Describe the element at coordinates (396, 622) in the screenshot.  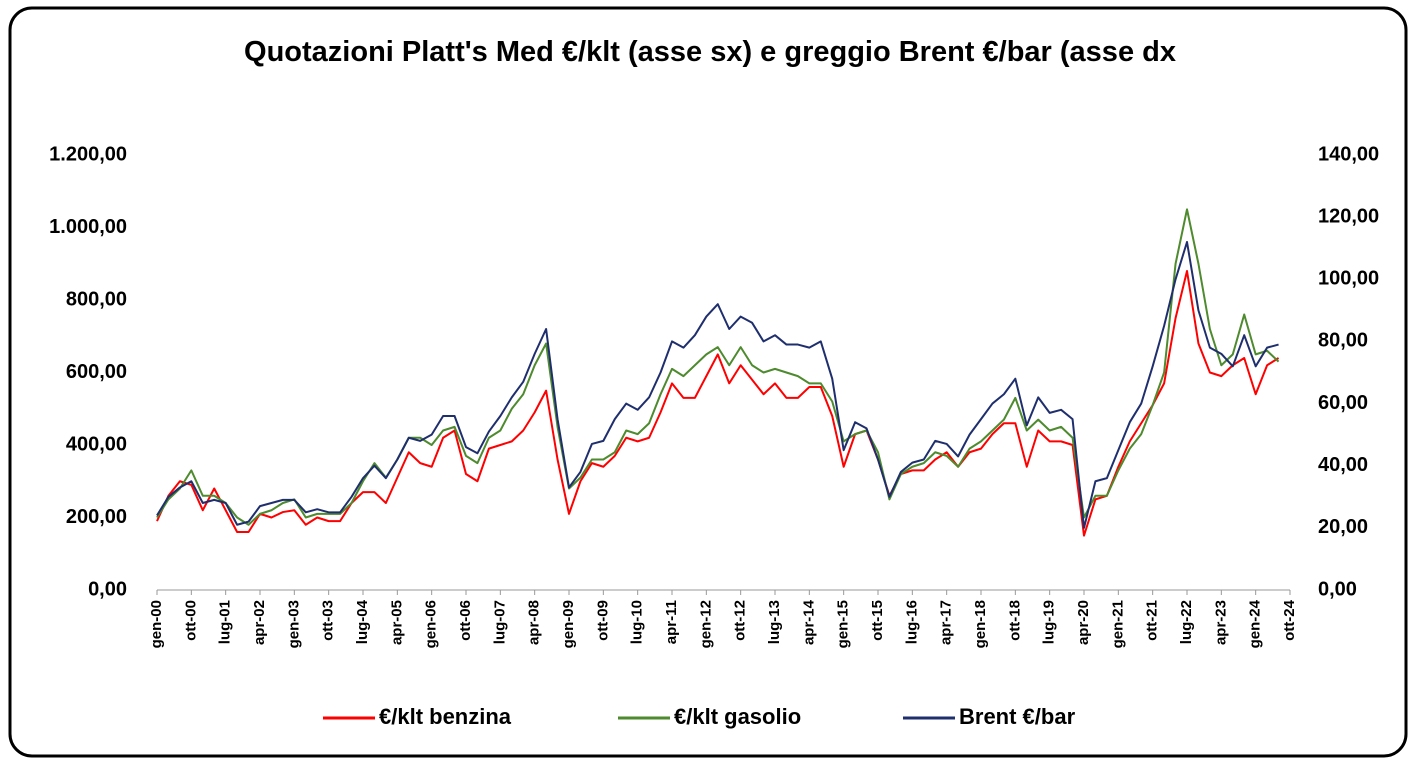
I see `x-tick-label: apr-05` at that location.